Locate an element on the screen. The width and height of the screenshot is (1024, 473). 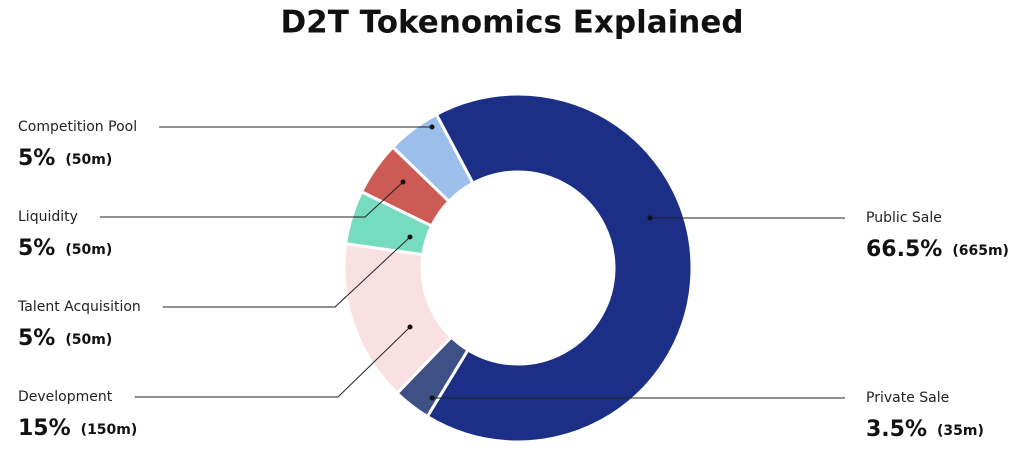
value-label: 3.5% is located at coordinates (896, 429).